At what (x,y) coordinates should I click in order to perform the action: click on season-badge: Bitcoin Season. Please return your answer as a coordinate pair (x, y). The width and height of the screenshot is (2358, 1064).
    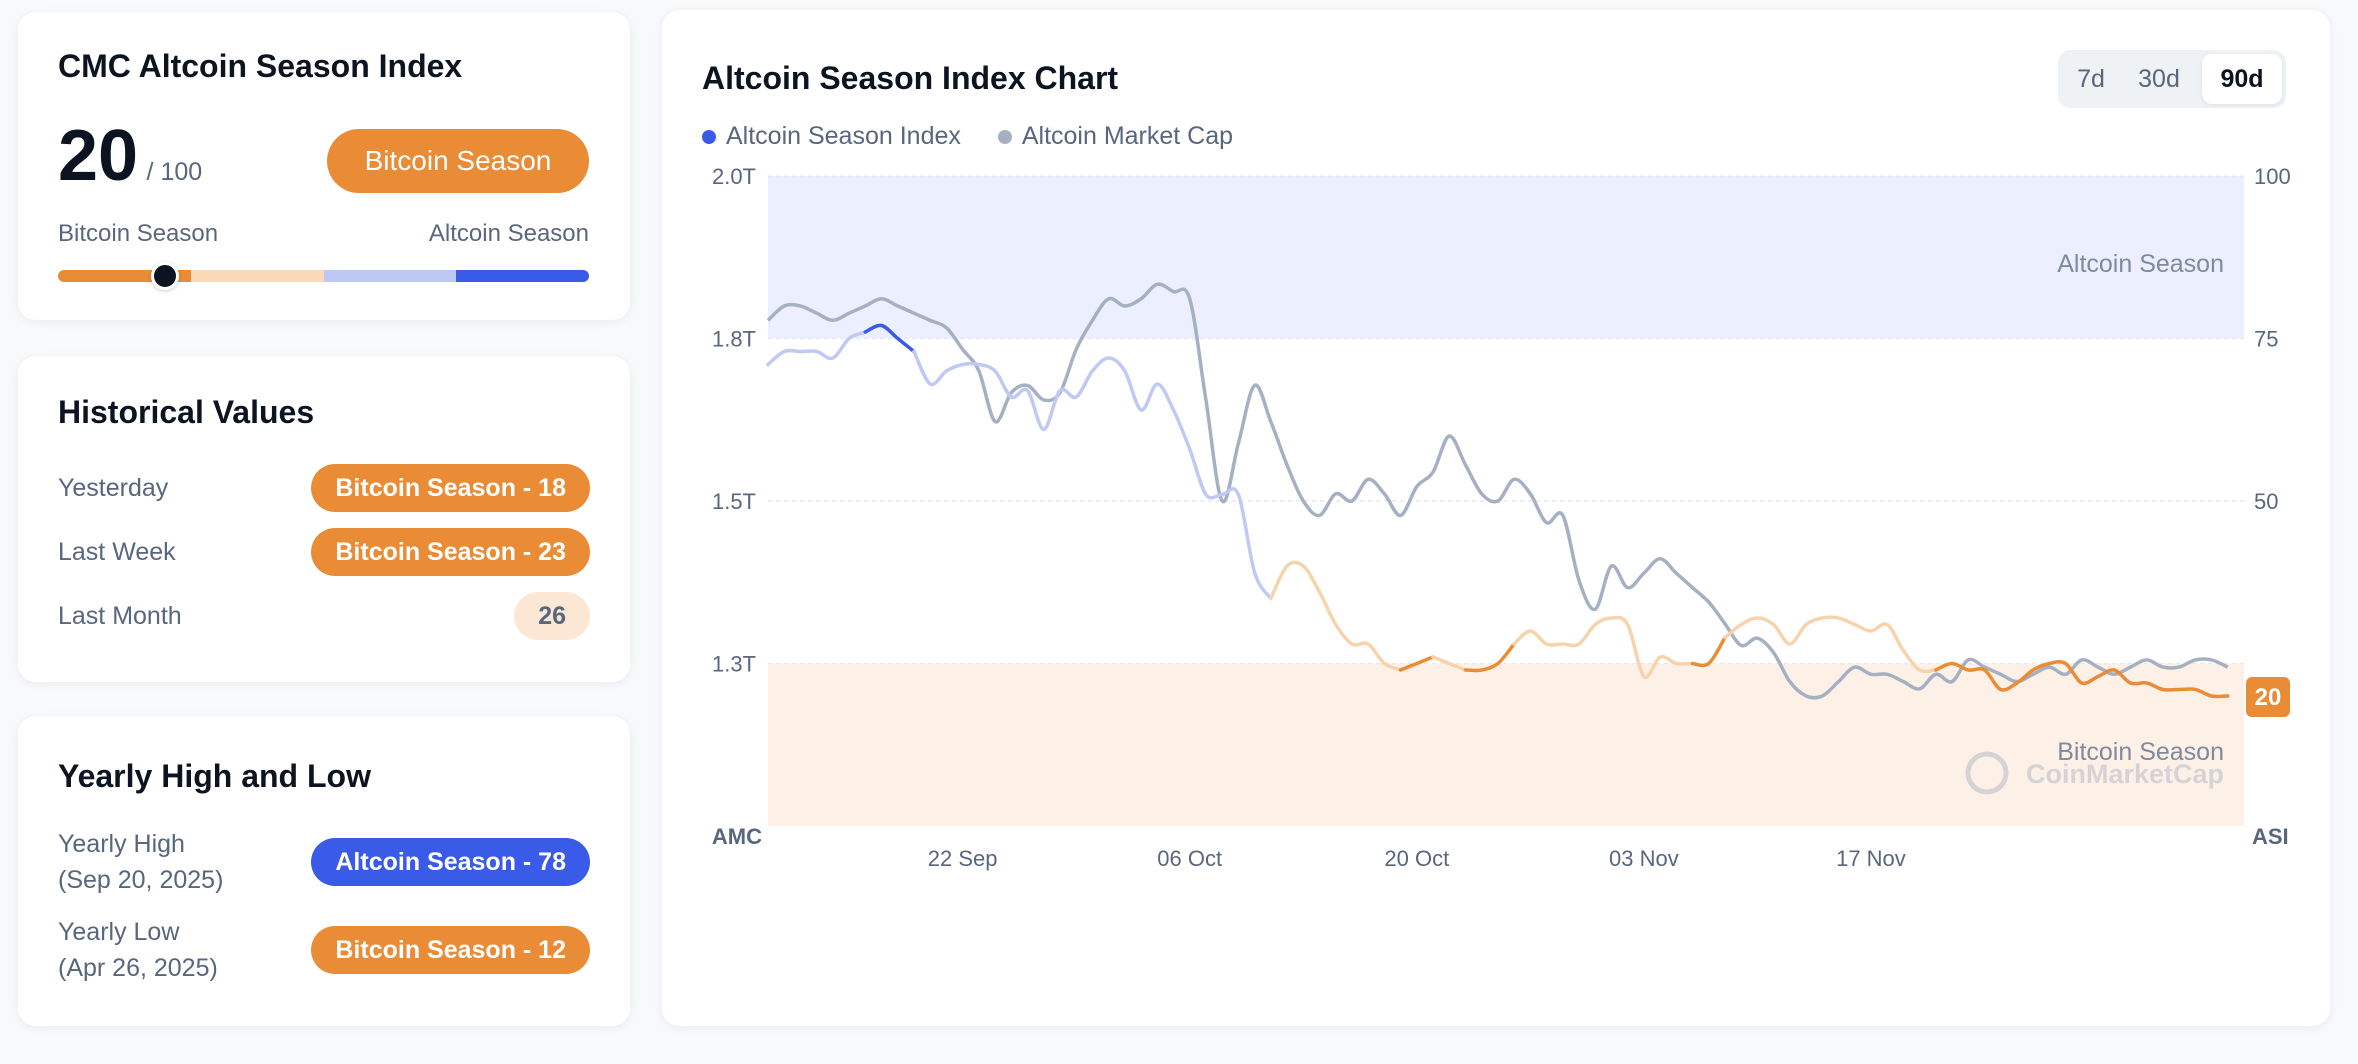
    Looking at the image, I should click on (458, 161).